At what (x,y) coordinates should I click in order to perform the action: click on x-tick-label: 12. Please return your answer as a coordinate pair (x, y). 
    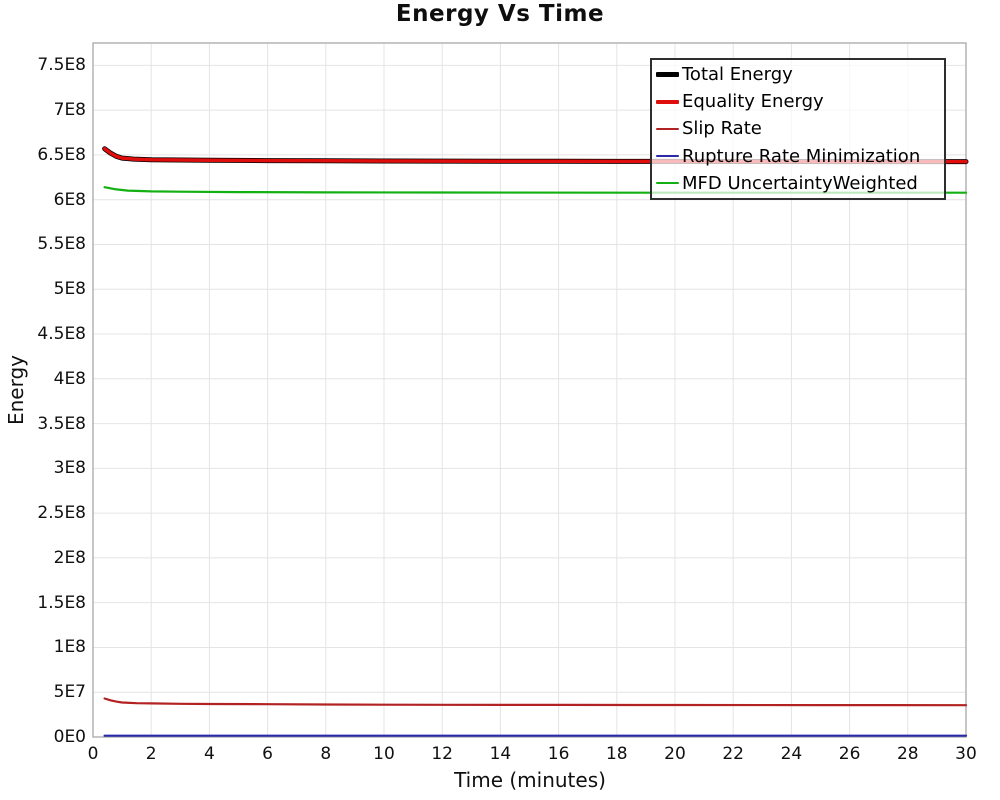
    Looking at the image, I should click on (442, 754).